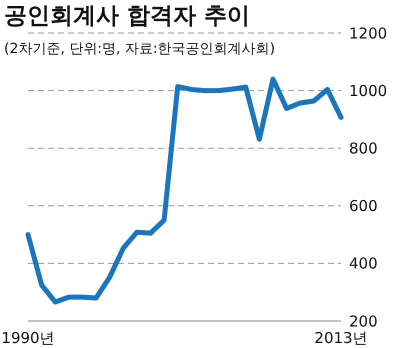  Describe the element at coordinates (363, 263) in the screenshot. I see `y-tick-label: 400` at that location.